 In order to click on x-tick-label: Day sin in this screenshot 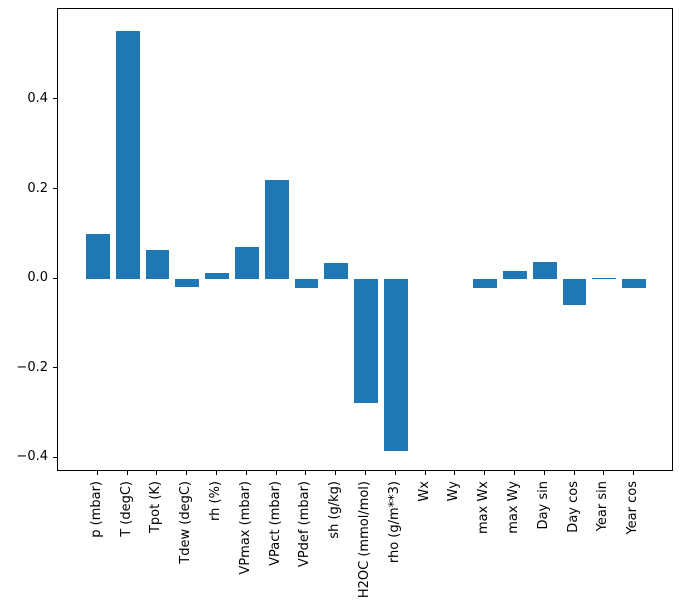, I will do `click(543, 505)`.